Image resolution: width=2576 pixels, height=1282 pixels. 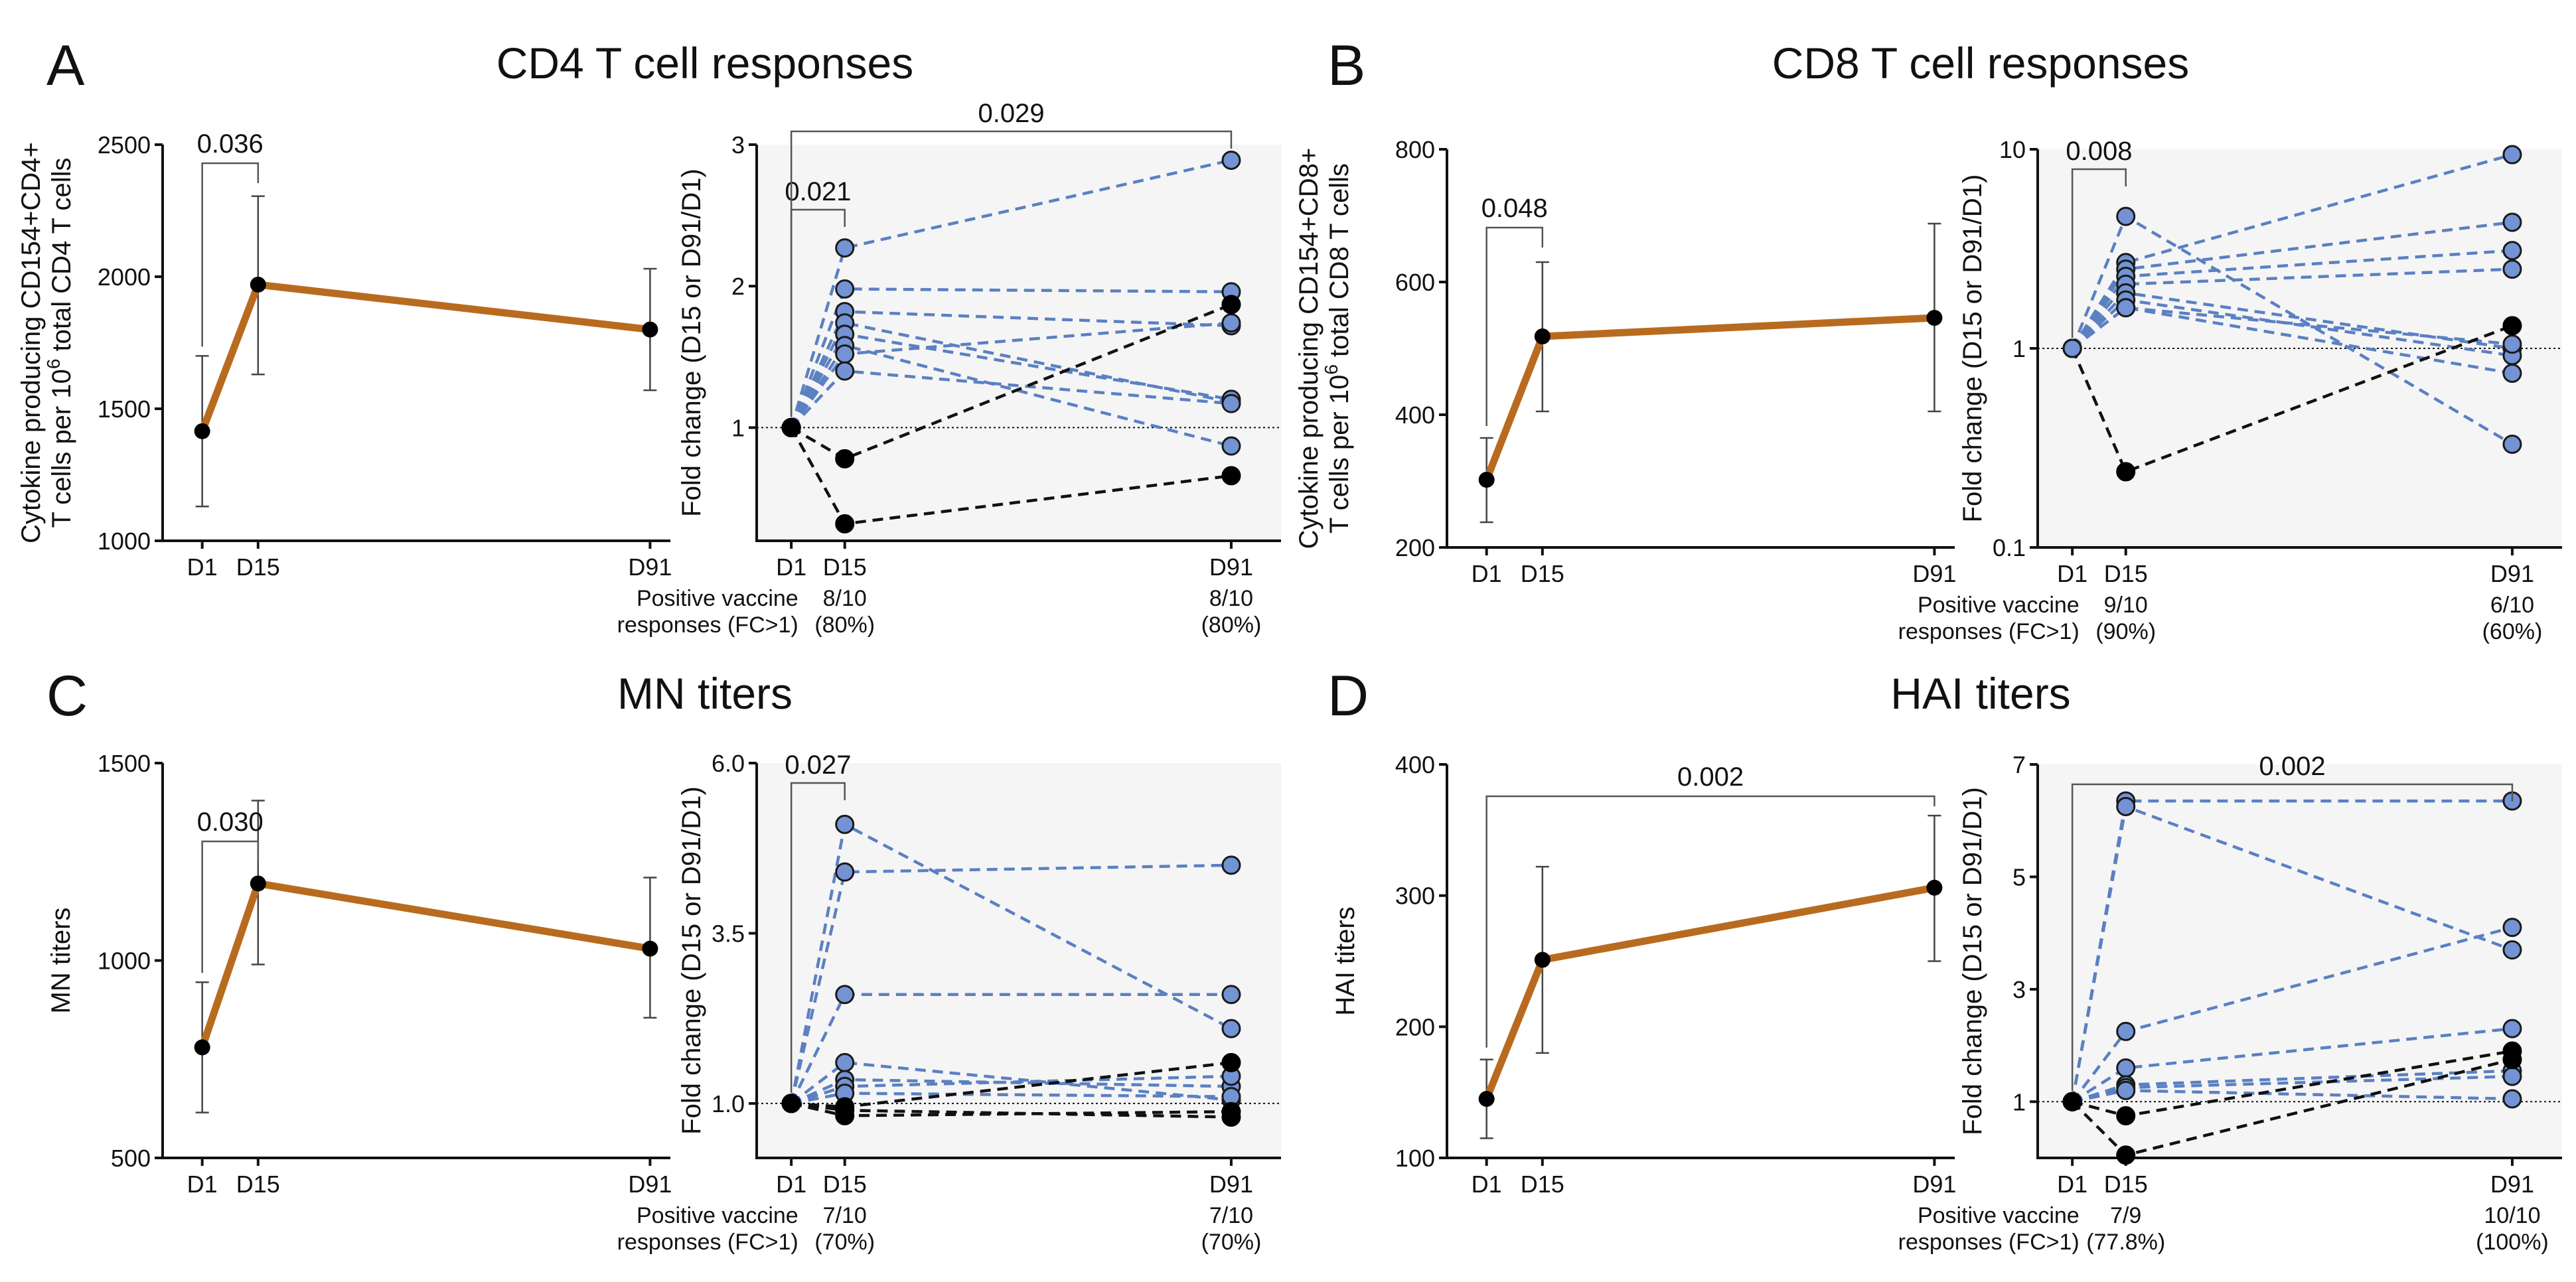 What do you see at coordinates (124, 541) in the screenshot?
I see `y-tick-label: 1000` at bounding box center [124, 541].